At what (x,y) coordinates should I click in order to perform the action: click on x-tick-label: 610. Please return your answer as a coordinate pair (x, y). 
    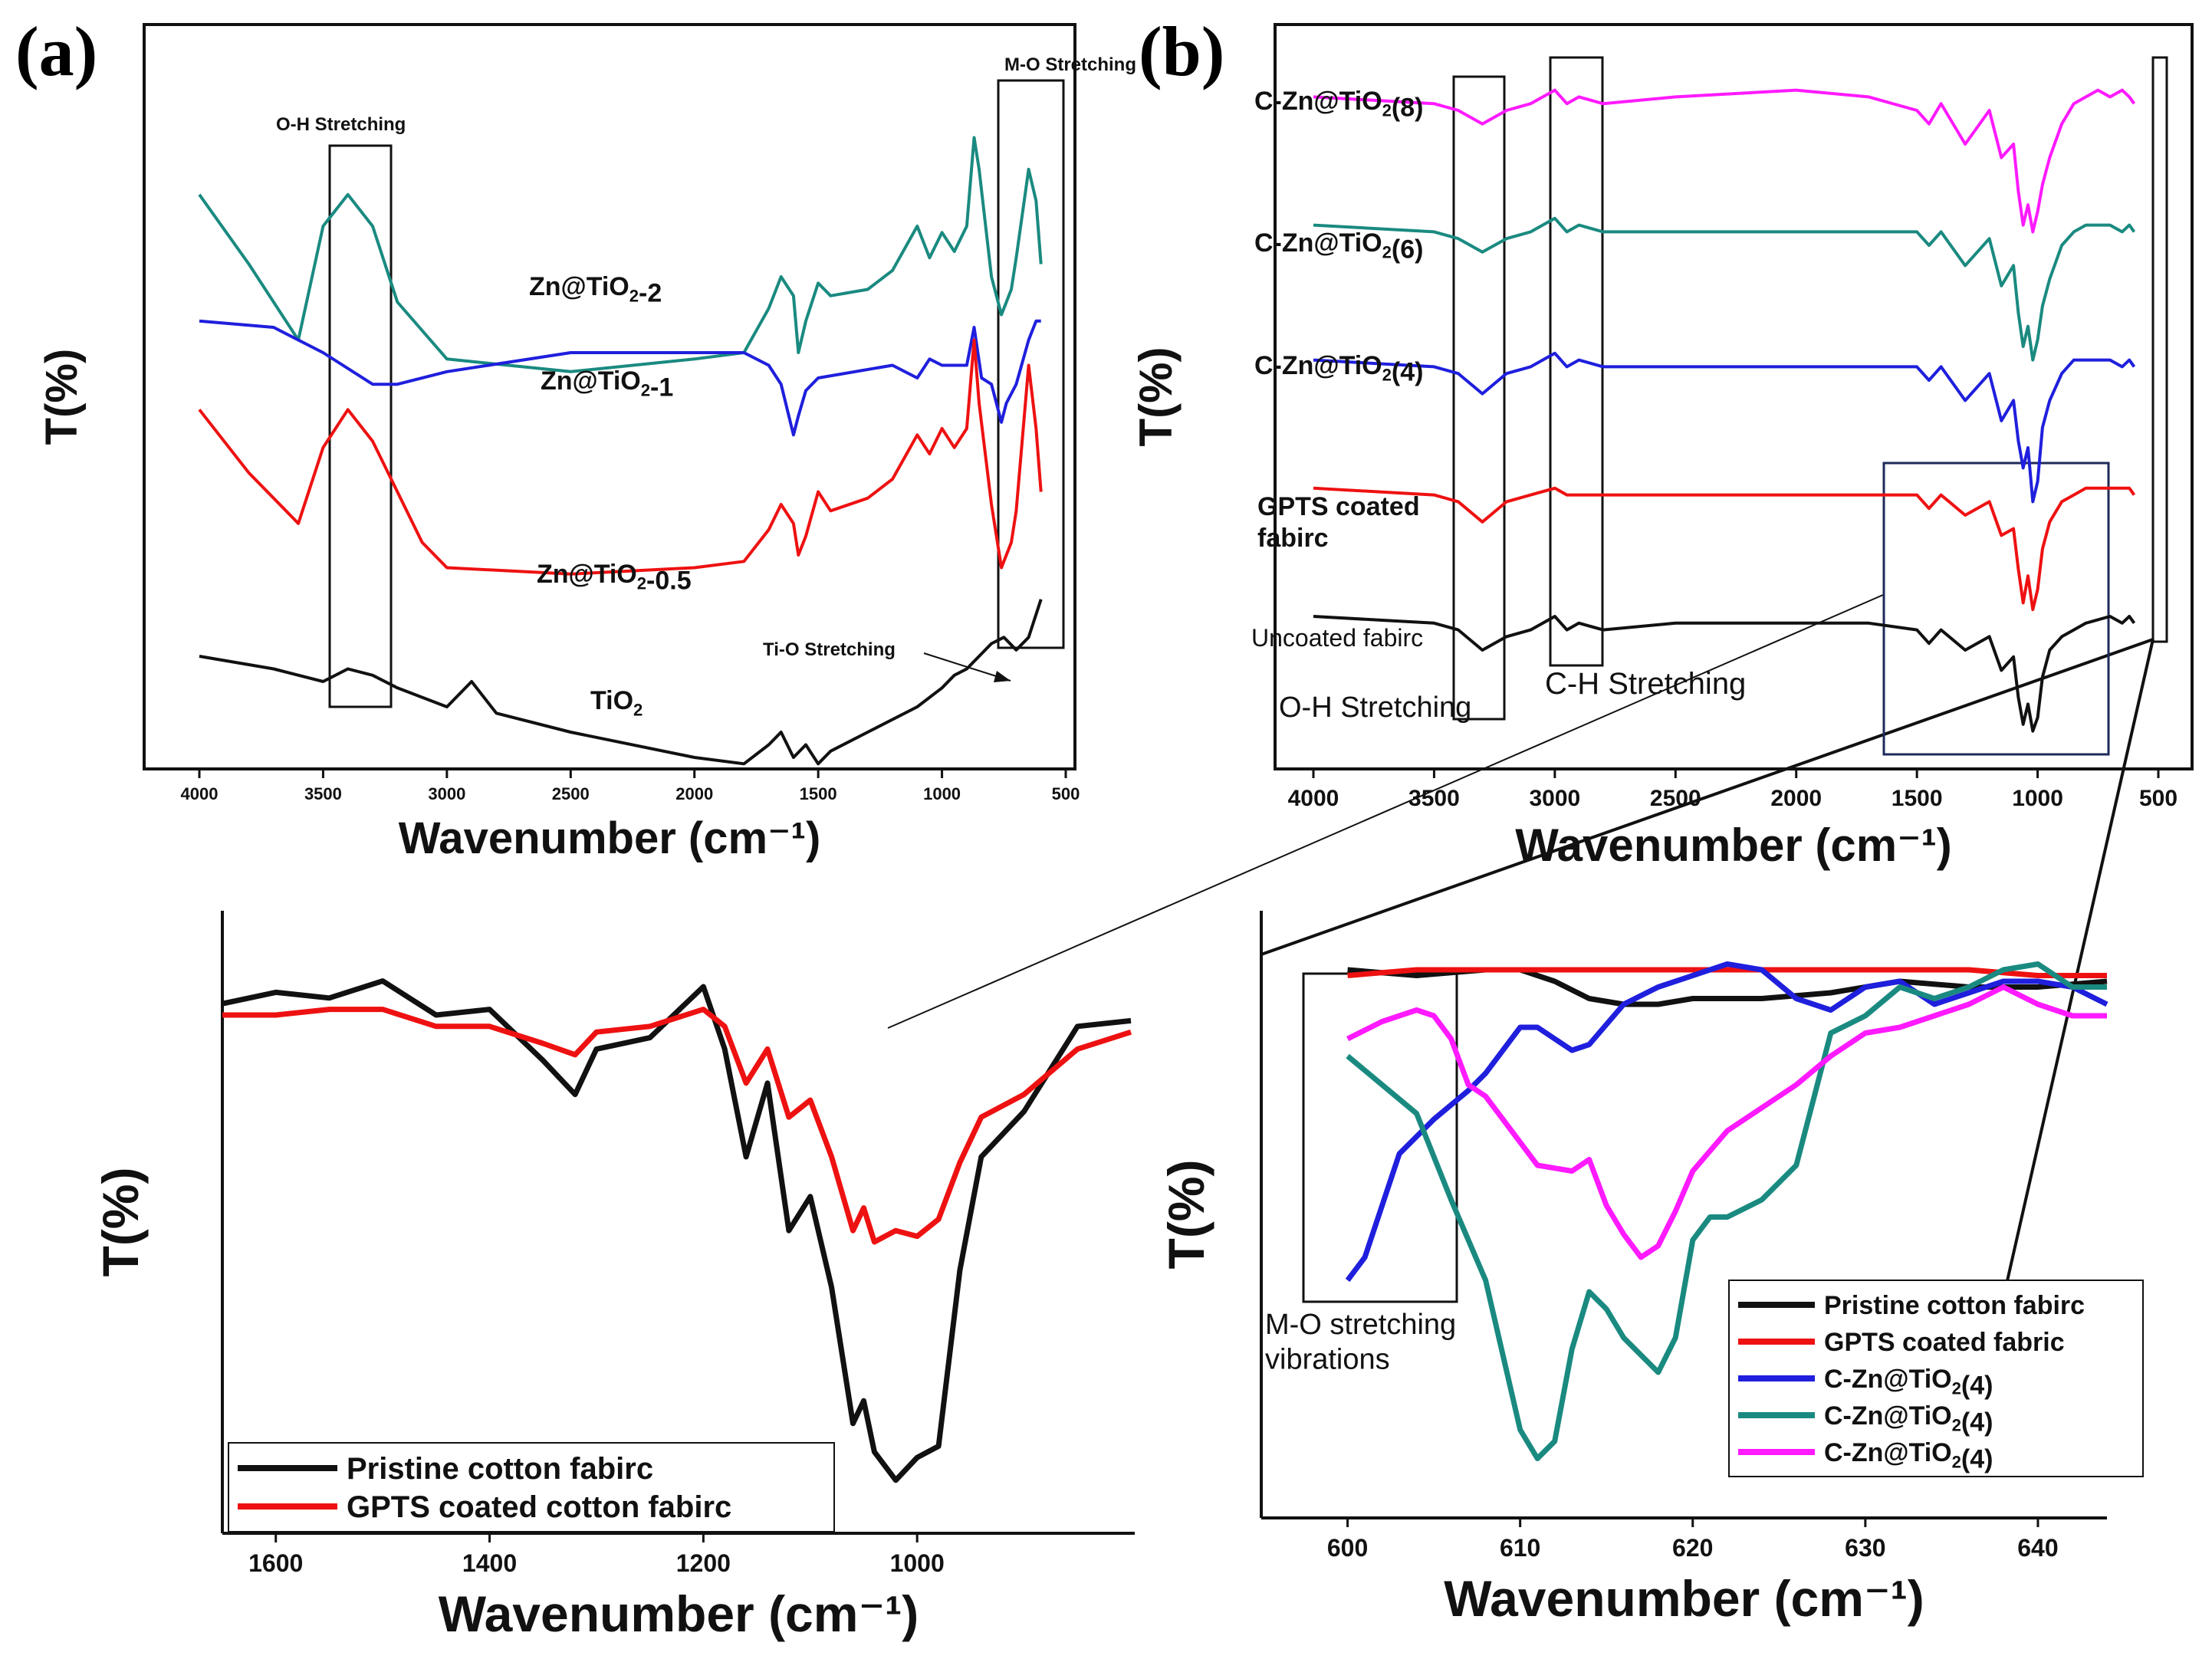
    Looking at the image, I should click on (1520, 1548).